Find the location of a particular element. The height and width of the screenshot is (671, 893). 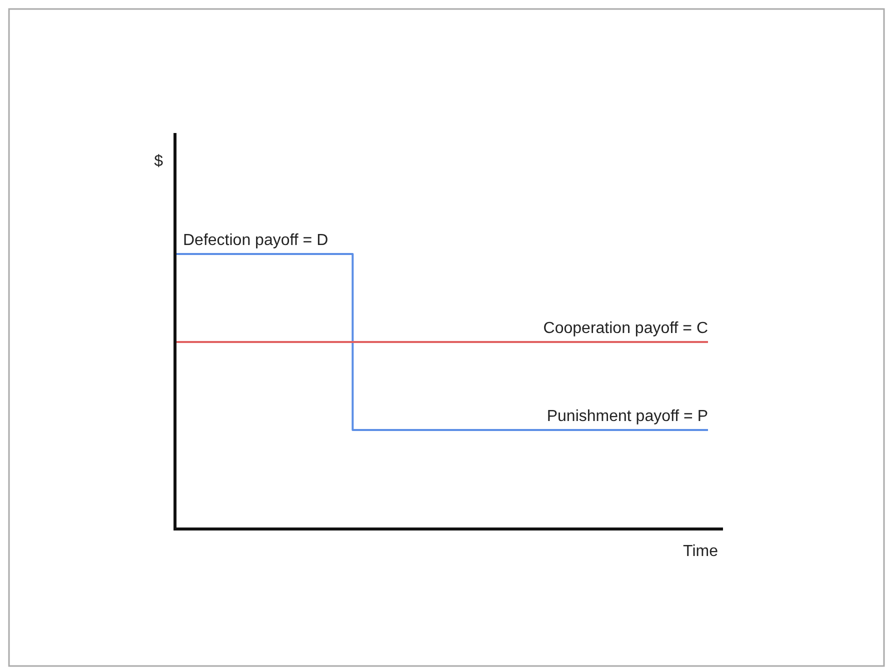

annotation: Defection payoff = D is located at coordinates (255, 240).